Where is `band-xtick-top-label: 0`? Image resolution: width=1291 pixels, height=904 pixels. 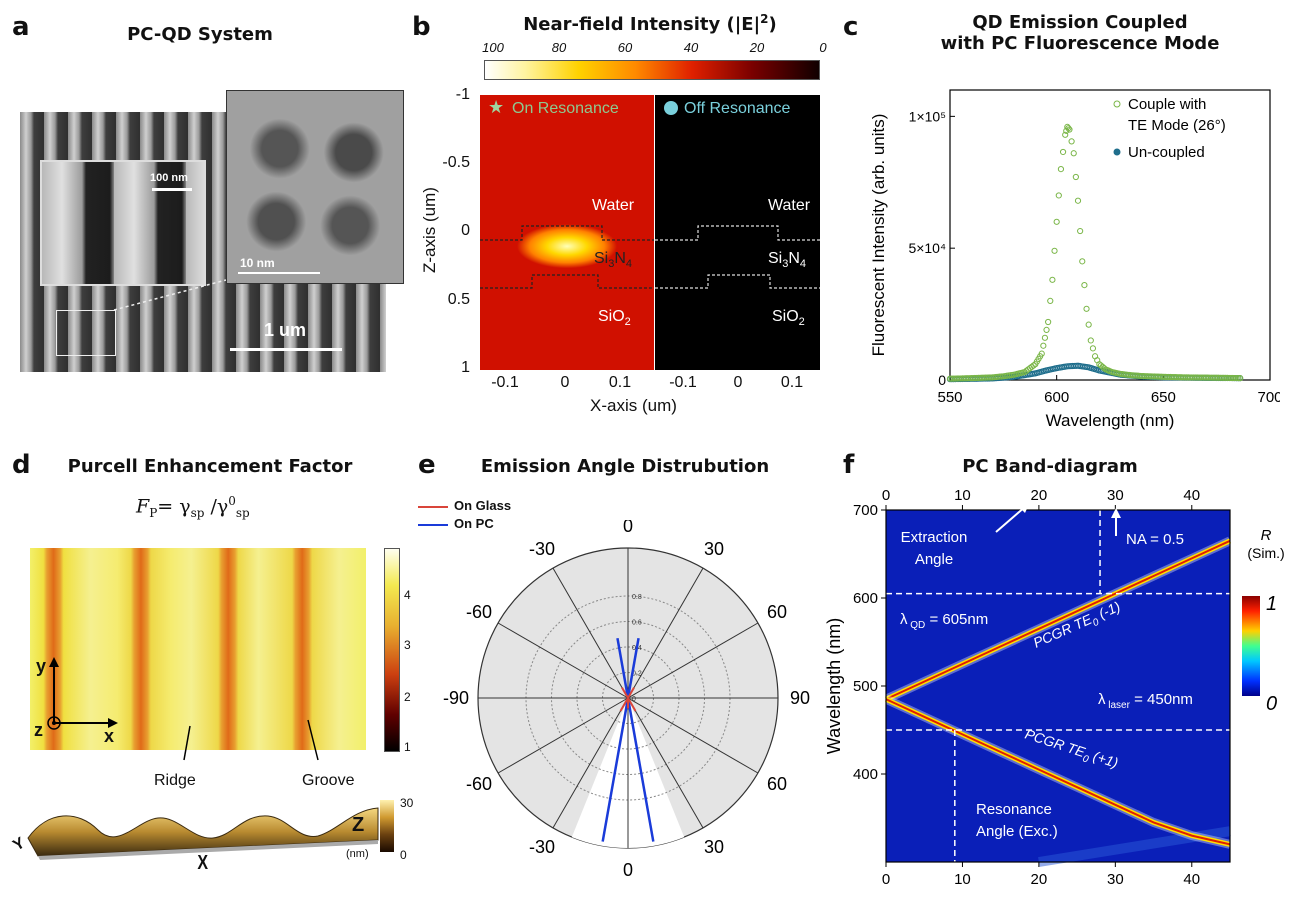 band-xtick-top-label: 0 is located at coordinates (886, 495).